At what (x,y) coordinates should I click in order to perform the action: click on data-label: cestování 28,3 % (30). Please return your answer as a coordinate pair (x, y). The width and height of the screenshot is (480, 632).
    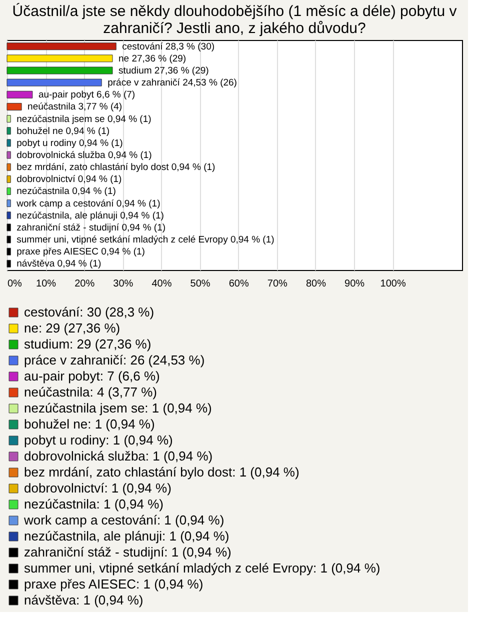
    Looking at the image, I should click on (168, 46).